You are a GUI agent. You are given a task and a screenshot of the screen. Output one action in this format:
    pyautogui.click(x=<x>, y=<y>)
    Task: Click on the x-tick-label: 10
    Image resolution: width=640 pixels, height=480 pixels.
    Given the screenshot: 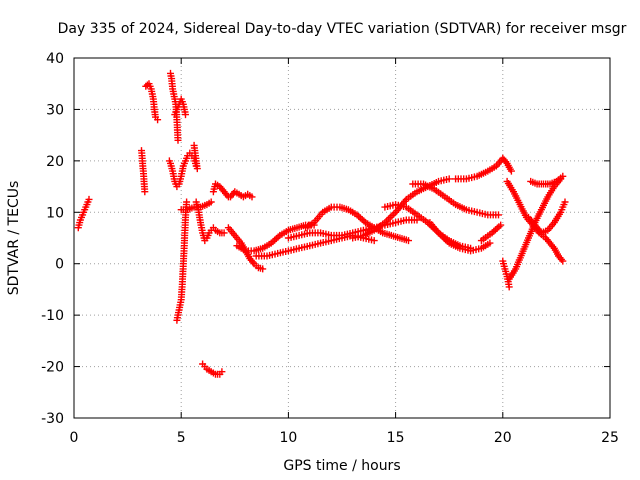 What is the action you would take?
    pyautogui.click(x=288, y=438)
    